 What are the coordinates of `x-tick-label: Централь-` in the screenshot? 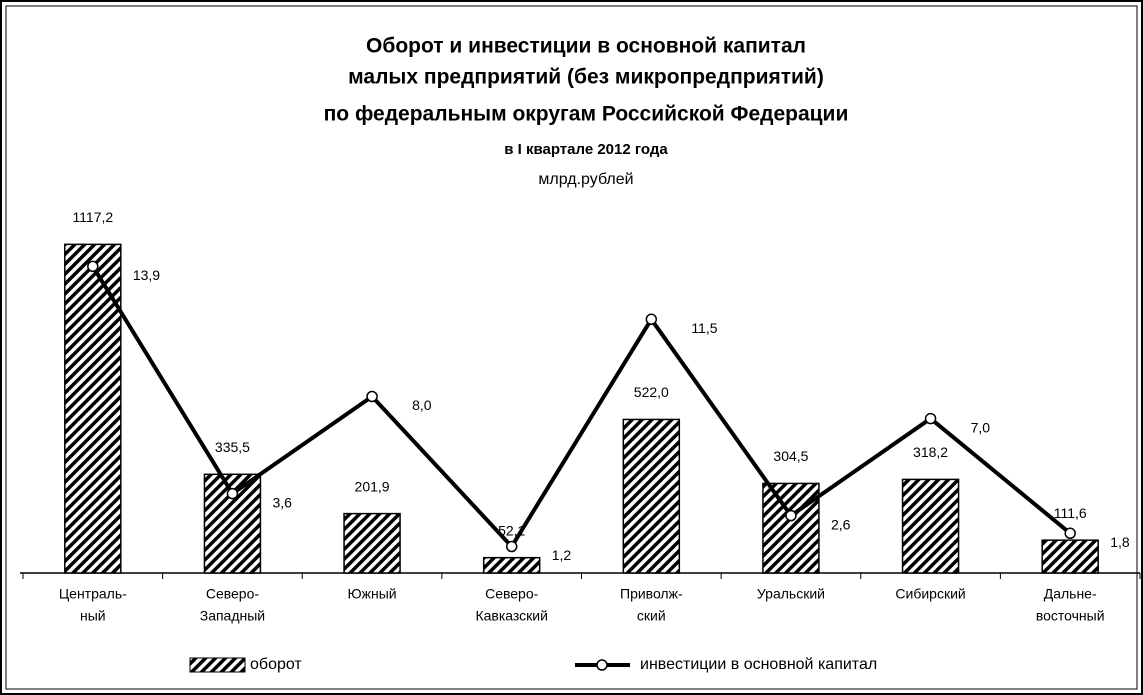 It's located at (93, 594).